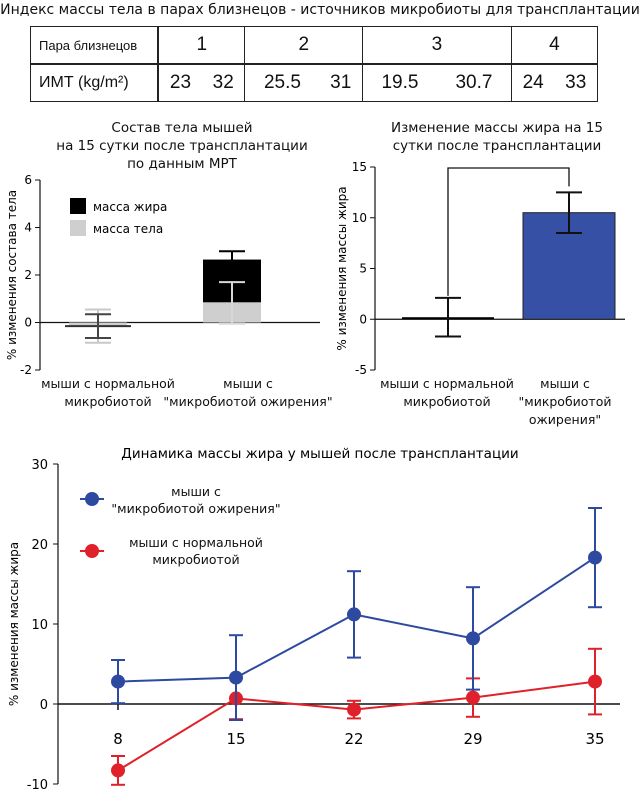 This screenshot has width=640, height=800. Describe the element at coordinates (554, 45) in the screenshot. I see `pair-4: 4` at that location.